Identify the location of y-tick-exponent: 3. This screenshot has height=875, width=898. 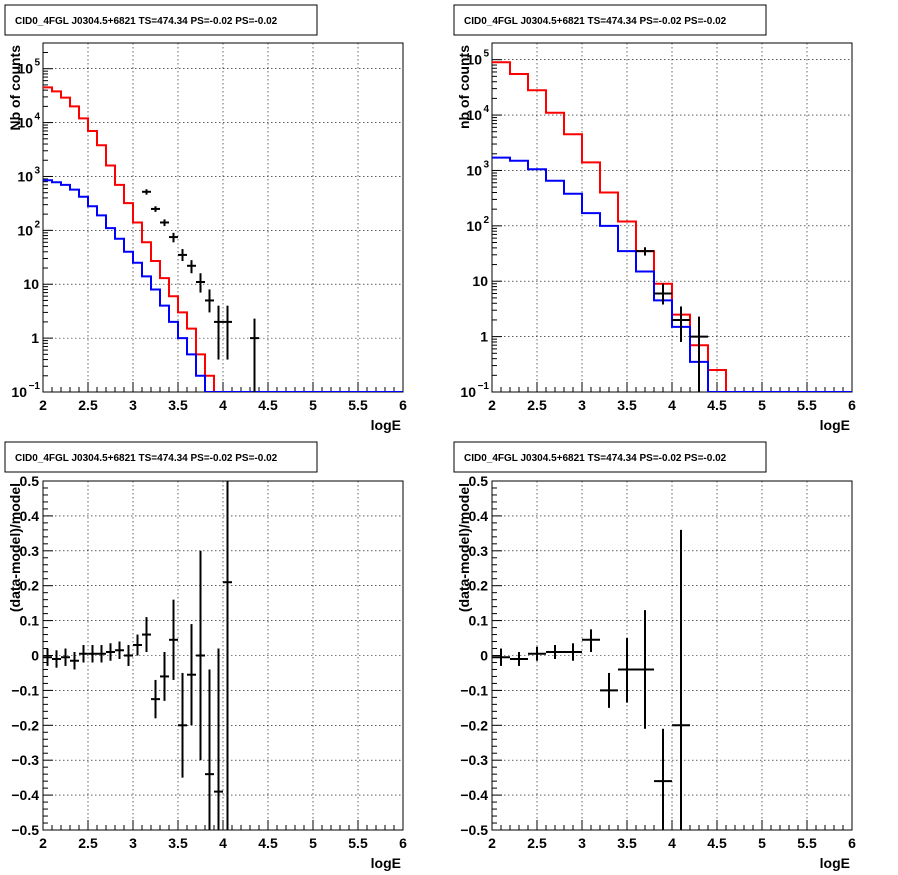
(486, 164).